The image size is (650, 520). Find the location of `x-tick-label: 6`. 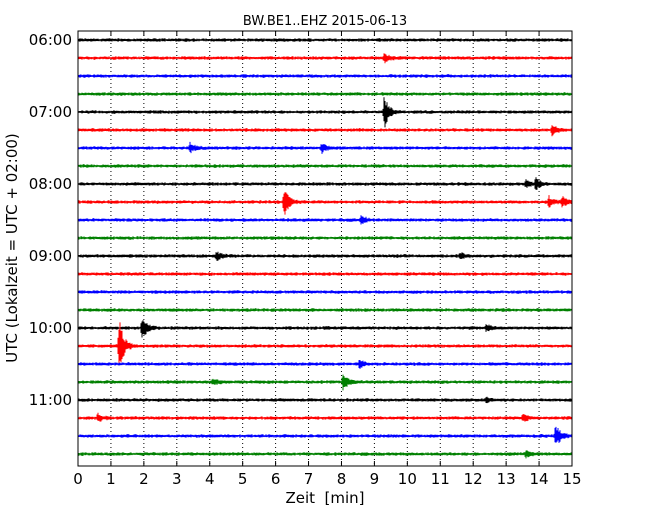

x-tick-label: 6 is located at coordinates (276, 479).